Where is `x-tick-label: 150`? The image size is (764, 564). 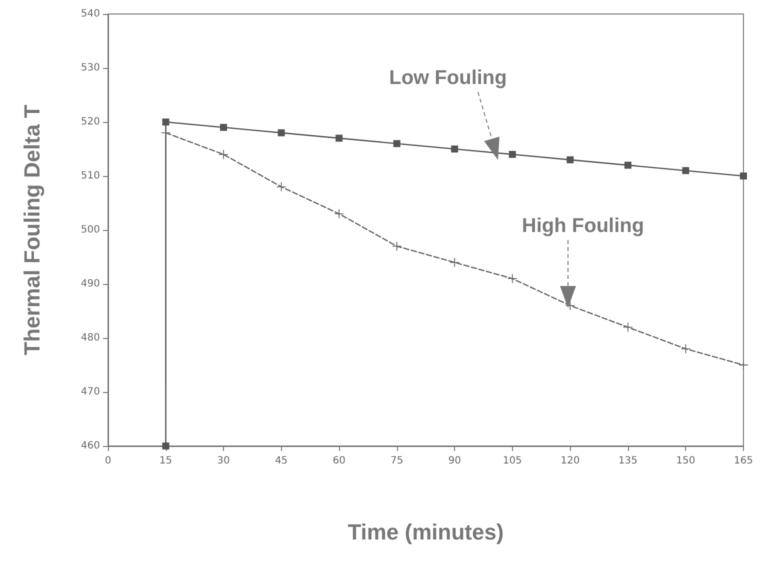 x-tick-label: 150 is located at coordinates (686, 461).